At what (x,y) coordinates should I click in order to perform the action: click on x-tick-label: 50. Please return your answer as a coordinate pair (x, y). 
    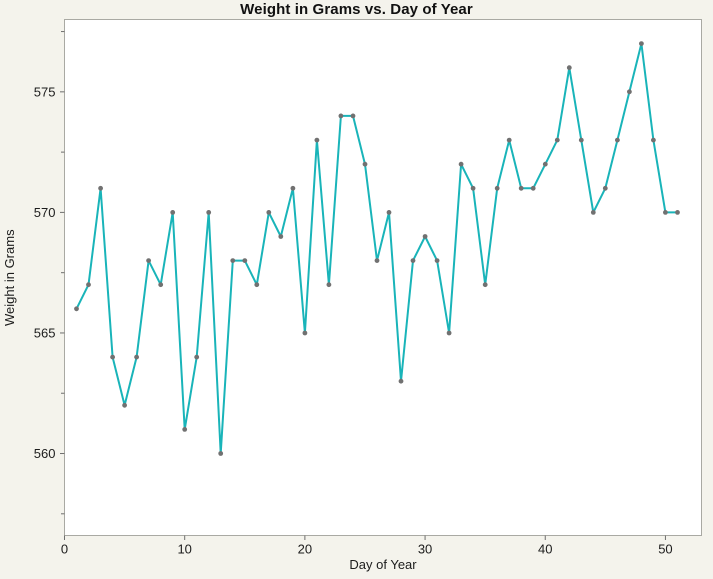
    Looking at the image, I should click on (665, 549).